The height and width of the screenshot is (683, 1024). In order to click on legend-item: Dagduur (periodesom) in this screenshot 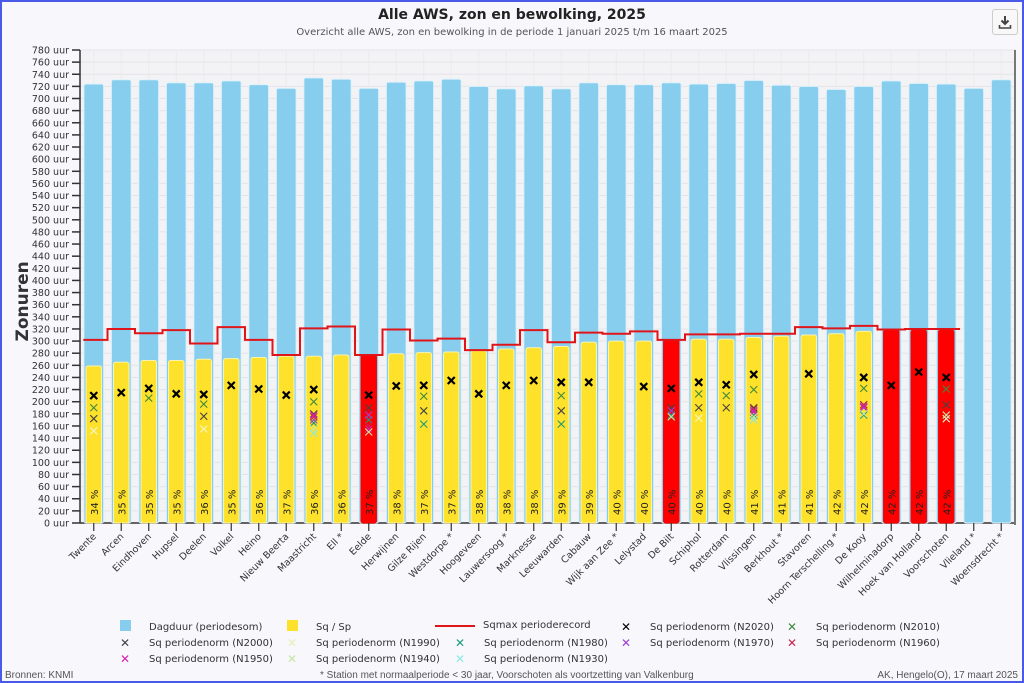, I will do `click(188, 627)`.